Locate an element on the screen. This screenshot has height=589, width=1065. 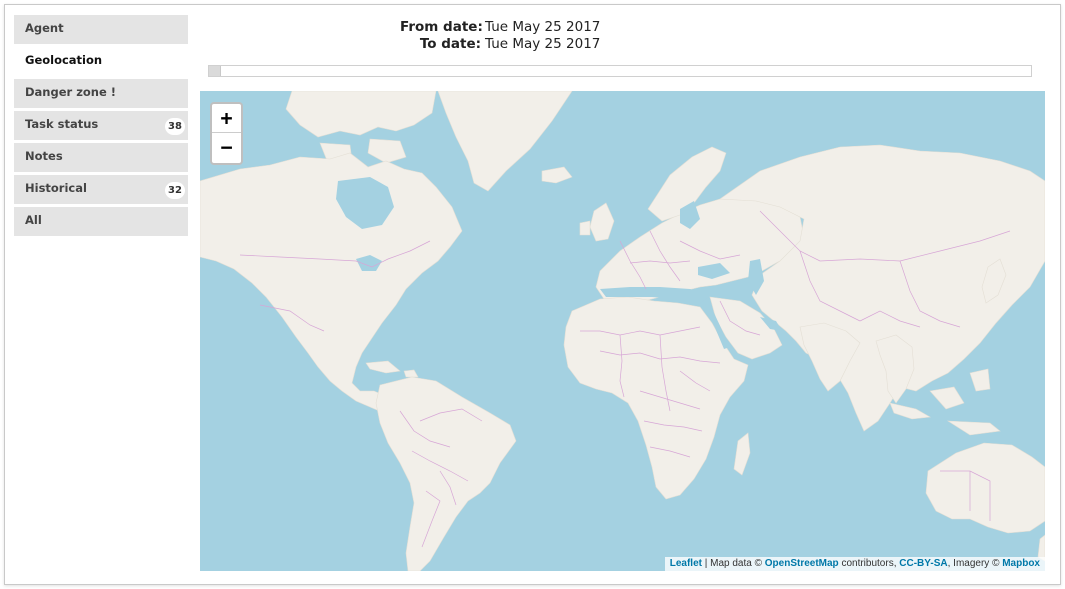
arabia-landmass is located at coordinates (746, 328).